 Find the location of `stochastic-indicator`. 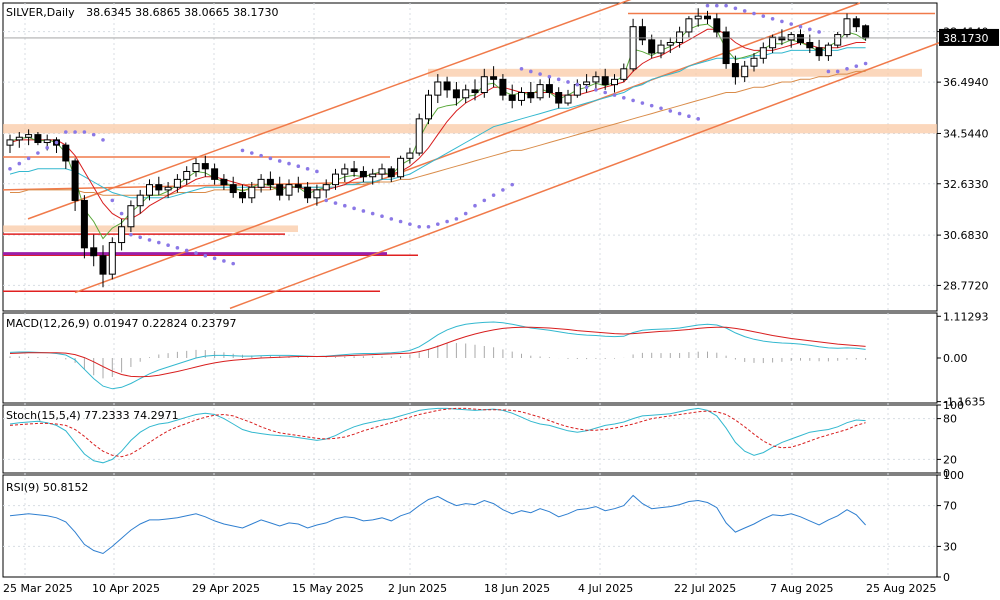

stochastic-indicator is located at coordinates (470, 435).